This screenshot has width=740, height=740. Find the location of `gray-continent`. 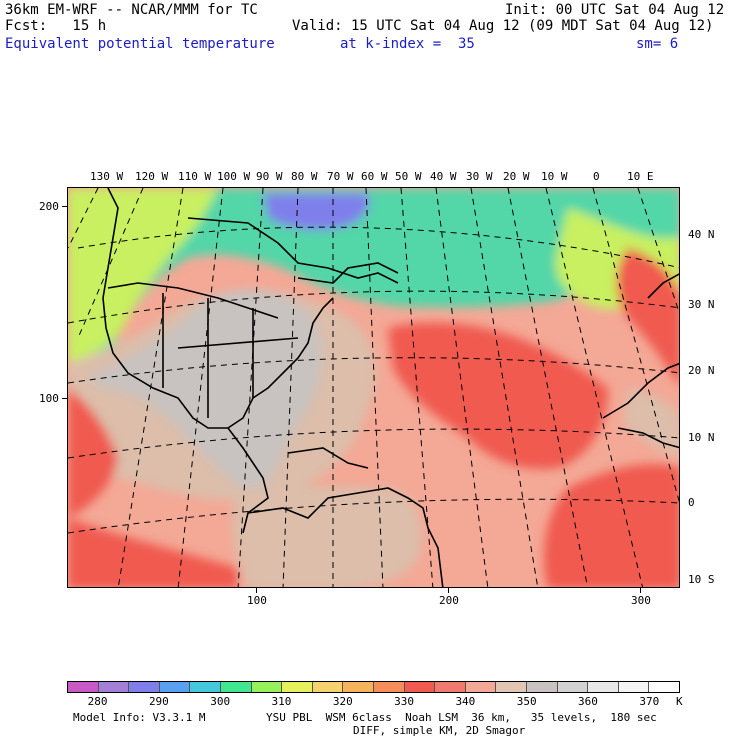

gray-continent is located at coordinates (205, 393).